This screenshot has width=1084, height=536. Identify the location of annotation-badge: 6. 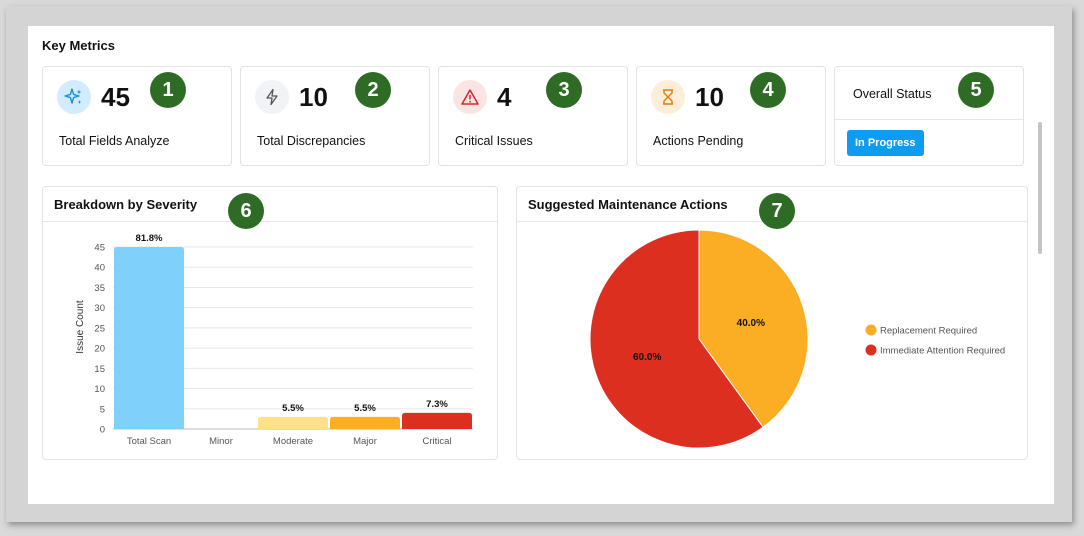
(246, 211).